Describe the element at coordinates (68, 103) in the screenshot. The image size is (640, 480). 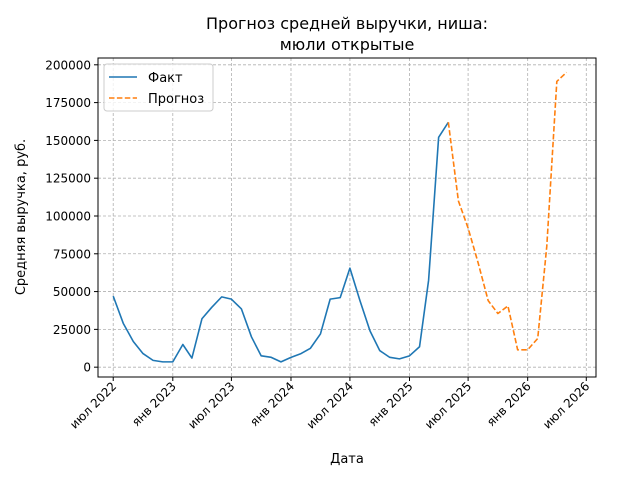
I see `y-tick-label: 175000` at that location.